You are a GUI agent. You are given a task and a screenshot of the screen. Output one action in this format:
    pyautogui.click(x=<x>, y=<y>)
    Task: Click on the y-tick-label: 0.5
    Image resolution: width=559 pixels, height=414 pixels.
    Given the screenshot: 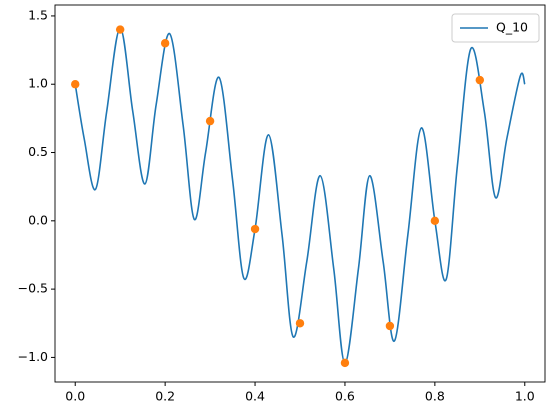 What is the action you would take?
    pyautogui.click(x=38, y=151)
    